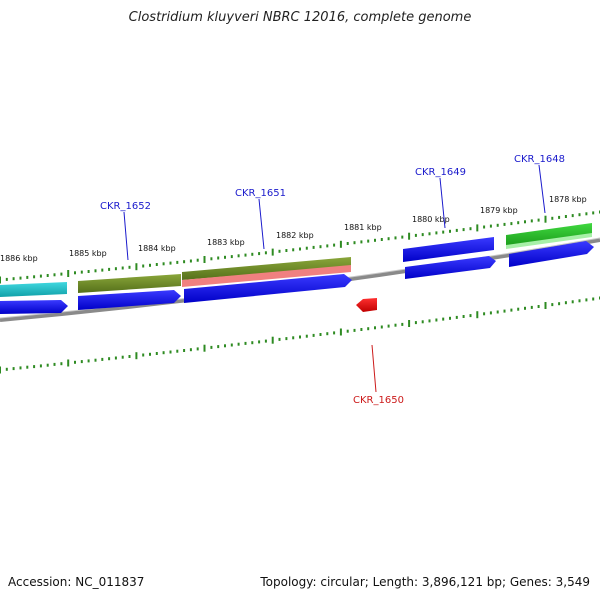 The image size is (600, 600). Describe the element at coordinates (442, 203) in the screenshot. I see `leader-line-ckr1649` at that location.